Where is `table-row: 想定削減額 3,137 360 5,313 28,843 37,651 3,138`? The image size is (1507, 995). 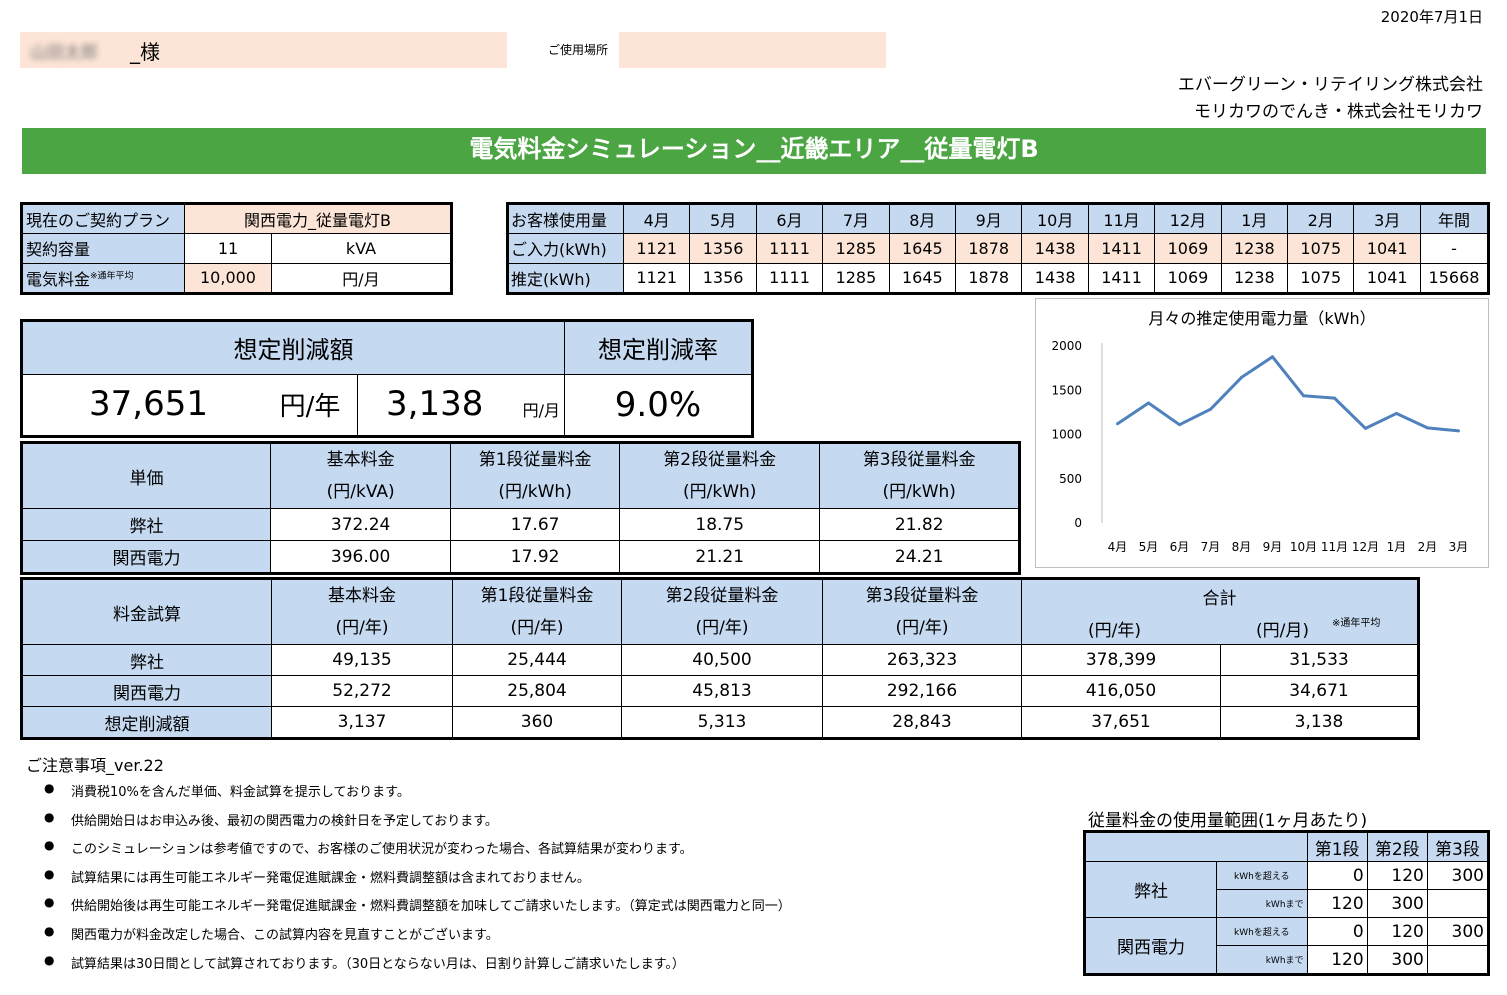 table-row: 想定削減額 3,137 360 5,313 28,843 37,651 3,138 is located at coordinates (720, 722).